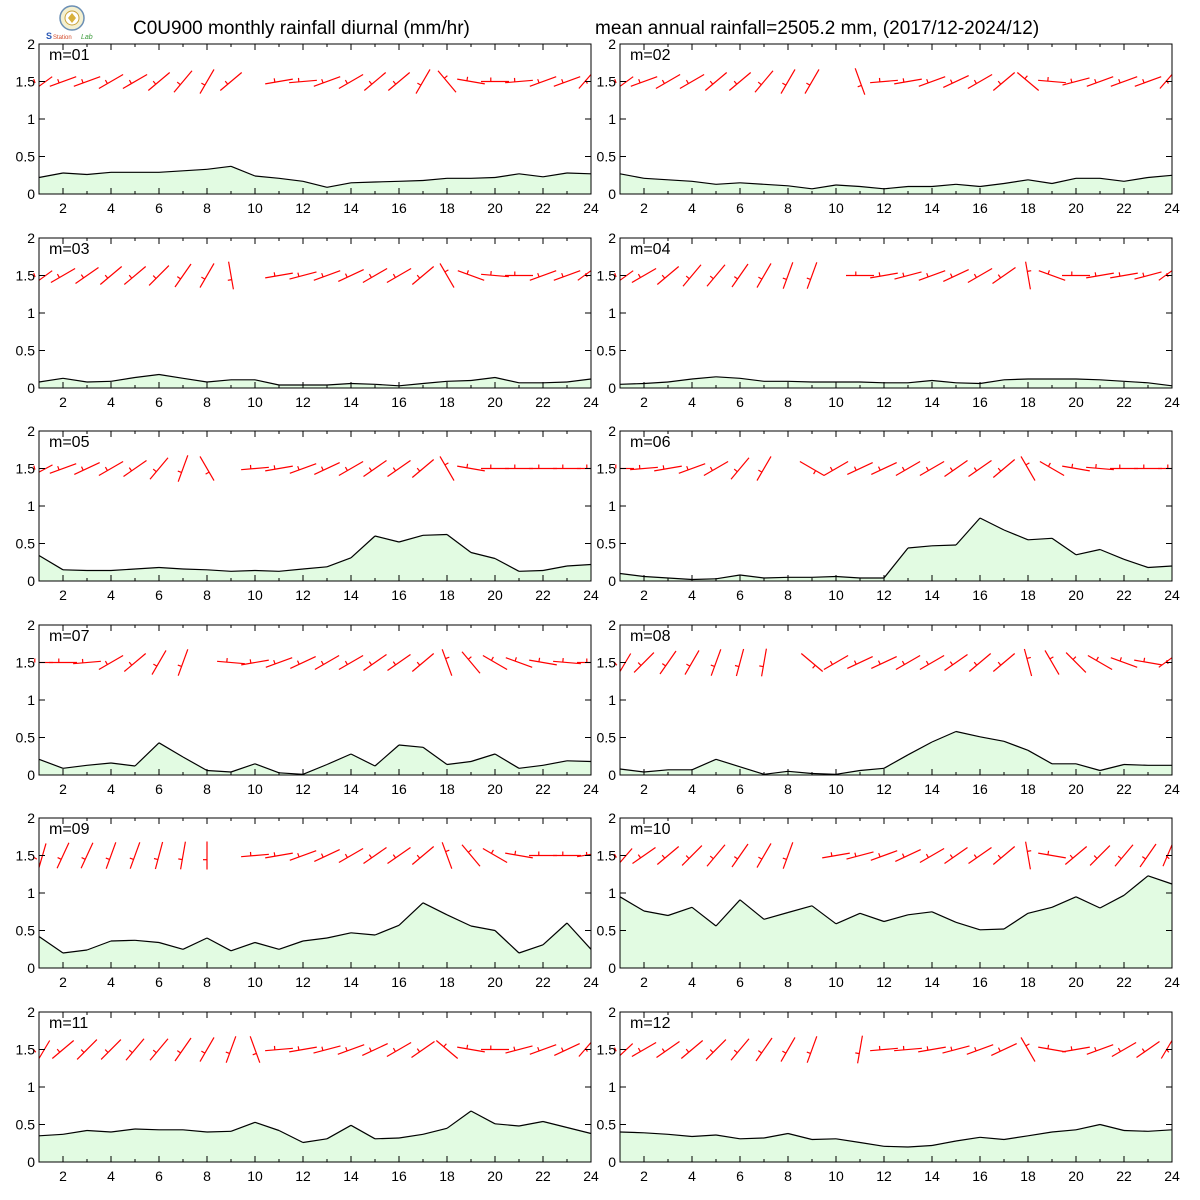  I want to click on y-tick-label: 0.5, so click(26, 931).